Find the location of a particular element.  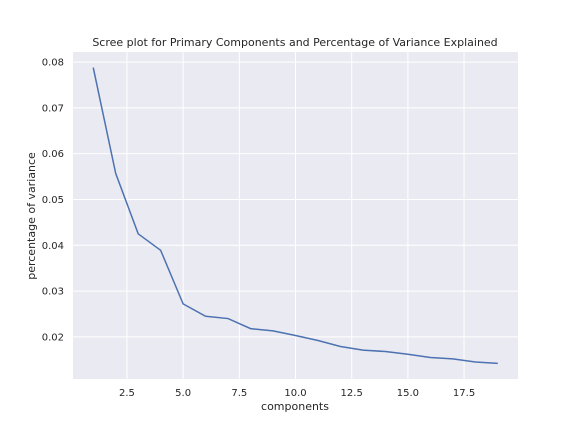

x-tick-label: 7.5 is located at coordinates (239, 393).